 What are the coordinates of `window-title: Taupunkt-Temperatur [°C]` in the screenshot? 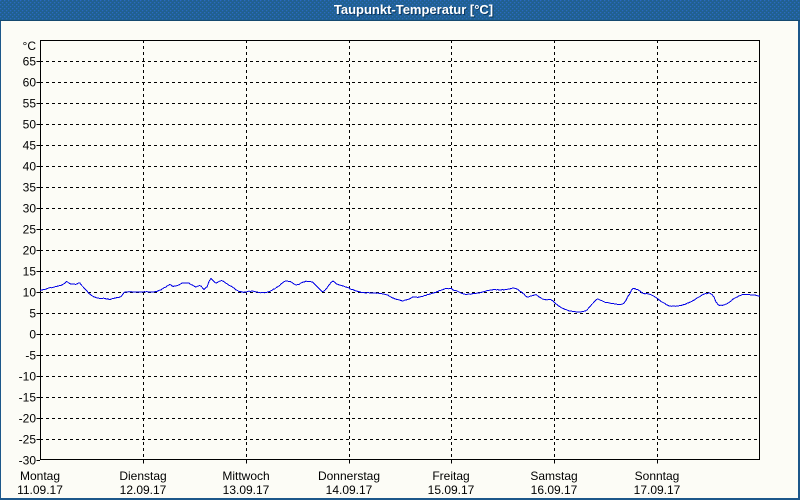 It's located at (413, 9).